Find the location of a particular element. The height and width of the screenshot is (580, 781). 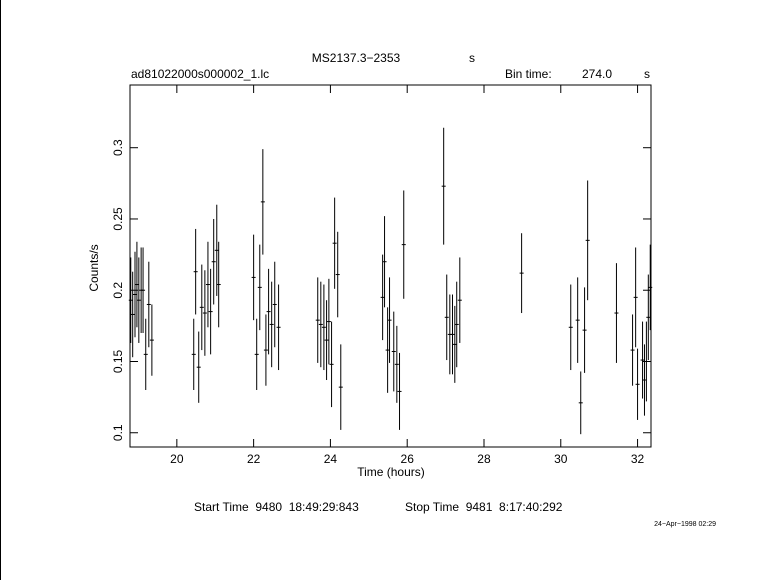

y-tick-label: 0.25 is located at coordinates (118, 219).